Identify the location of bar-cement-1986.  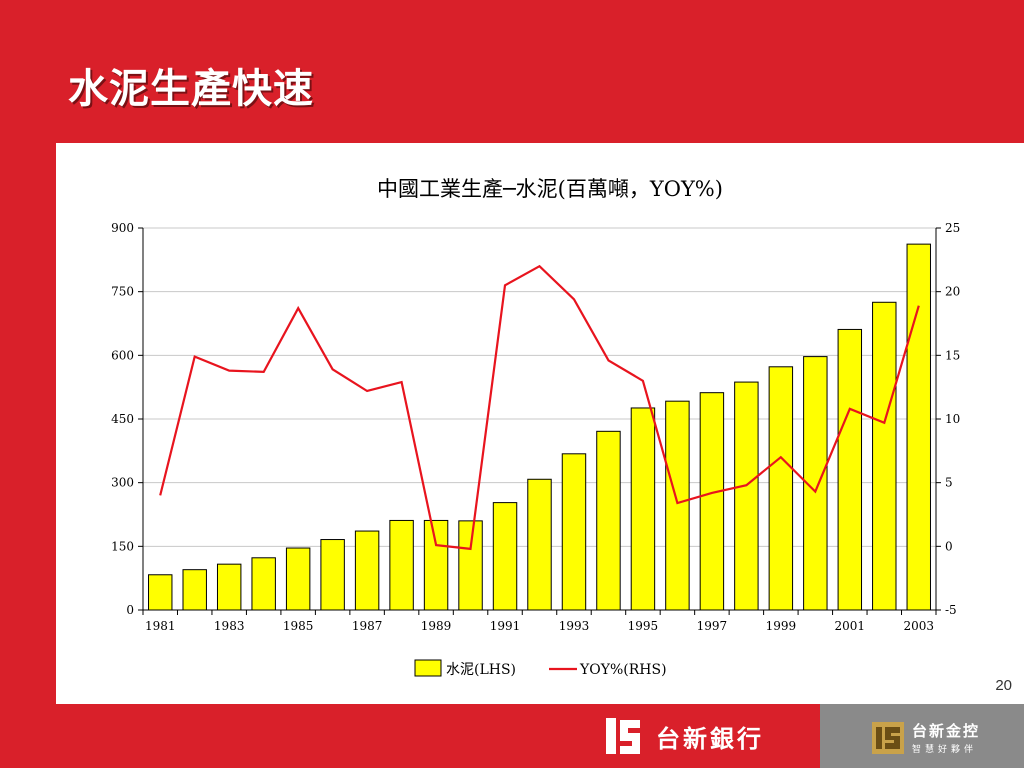
(332, 575).